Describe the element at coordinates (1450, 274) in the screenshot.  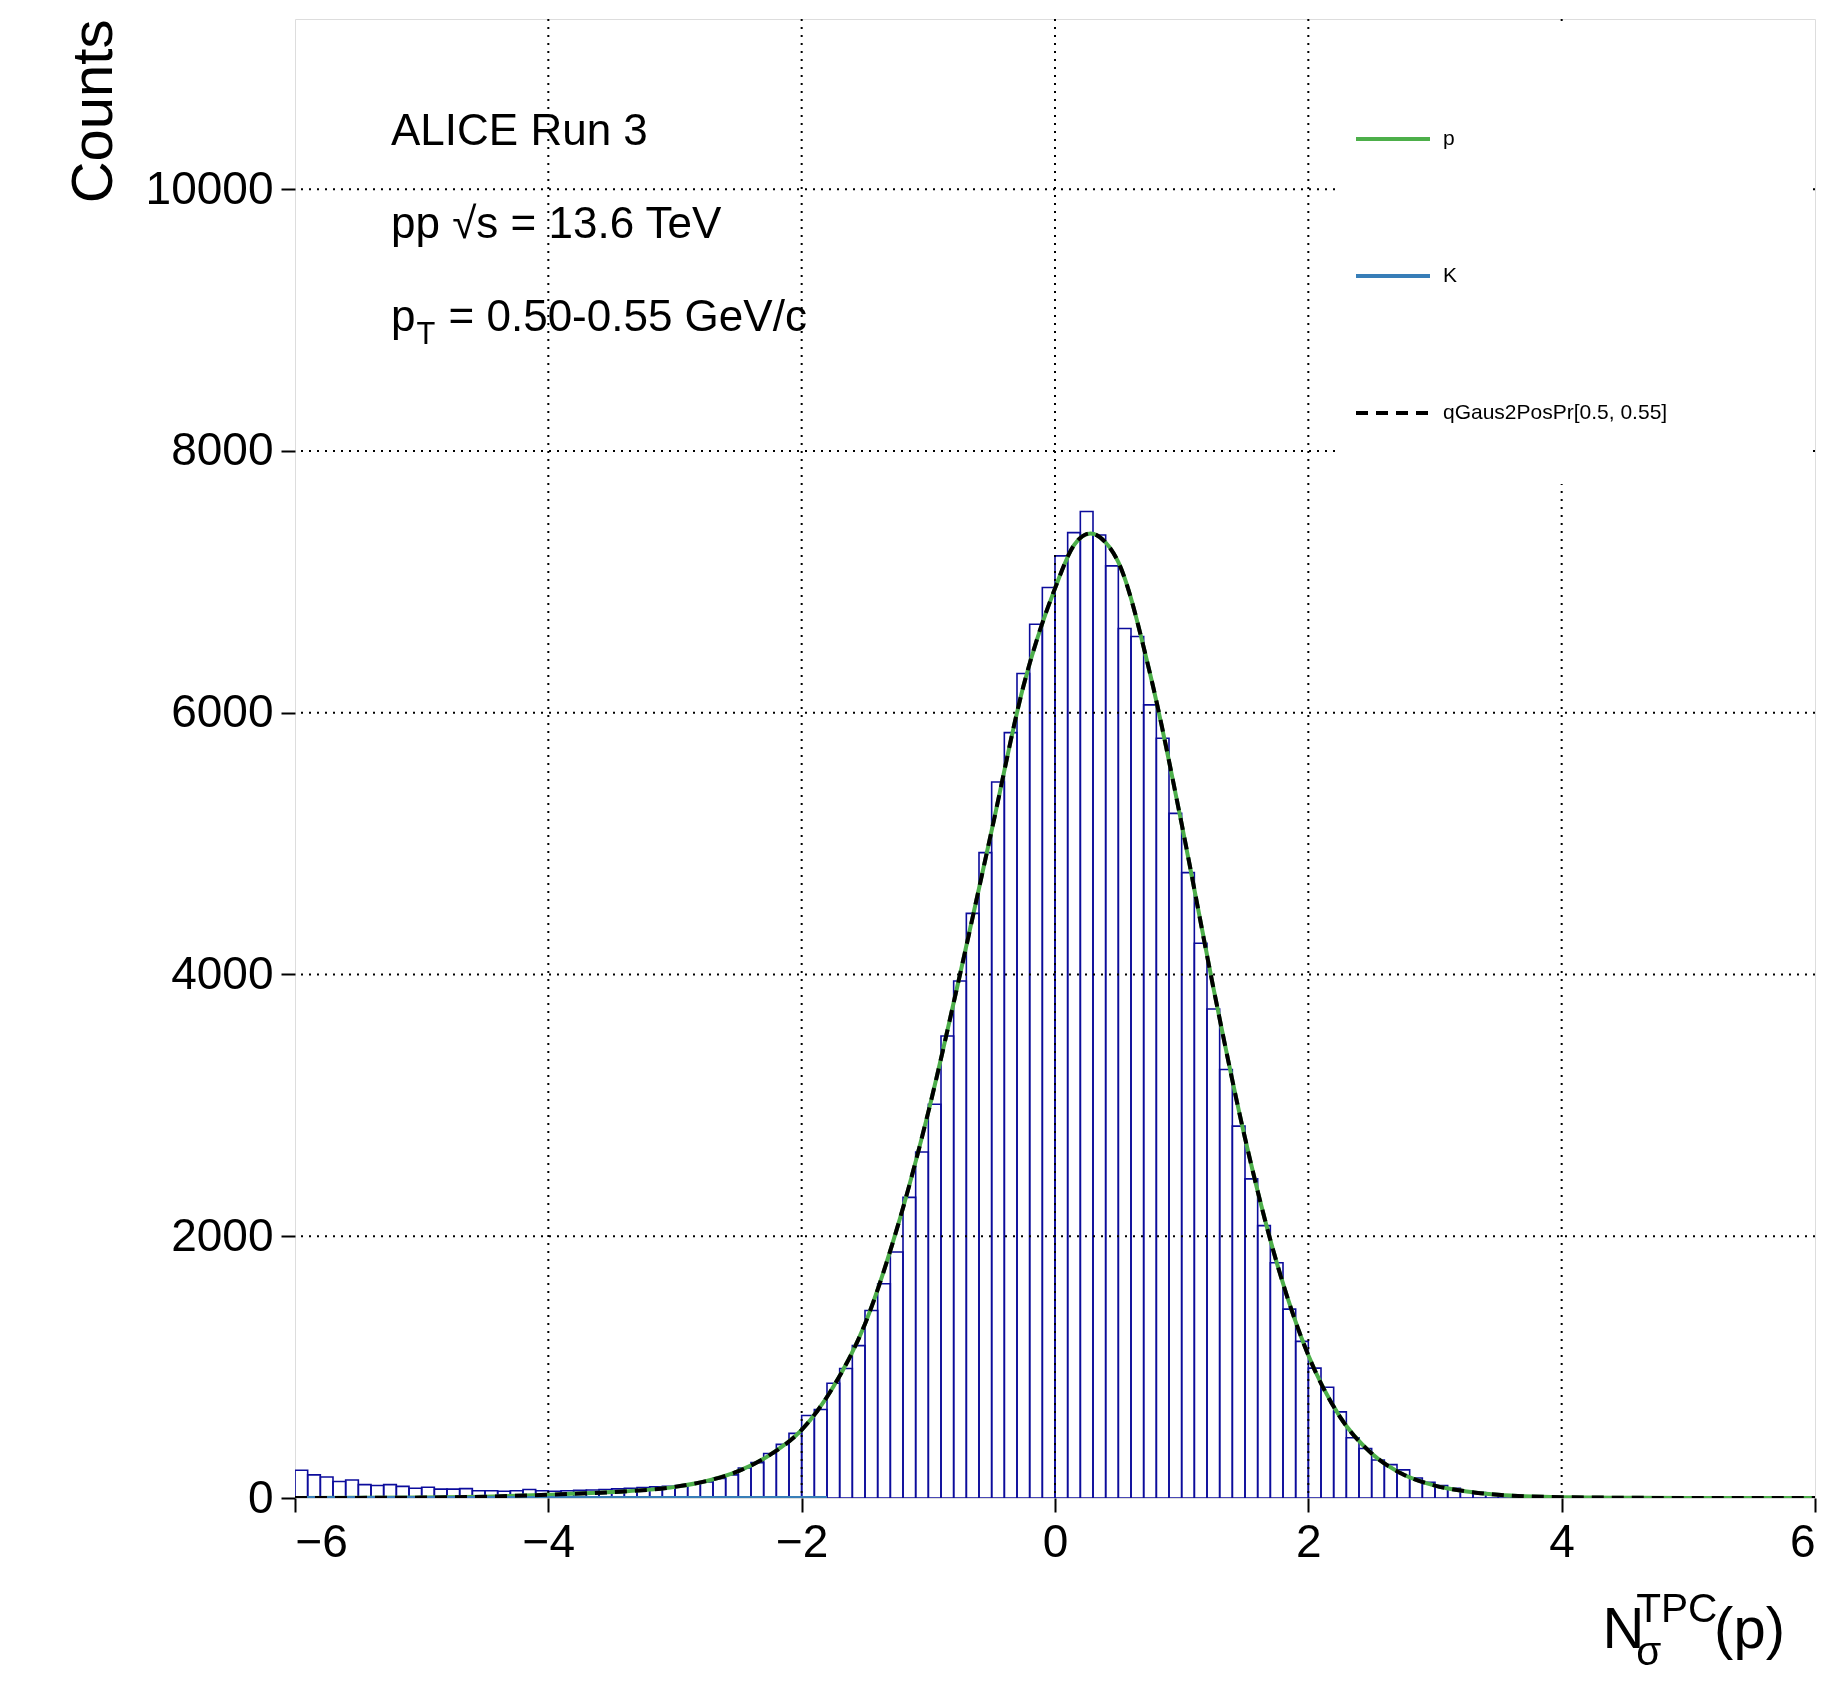
I see `legend-label: K` at that location.